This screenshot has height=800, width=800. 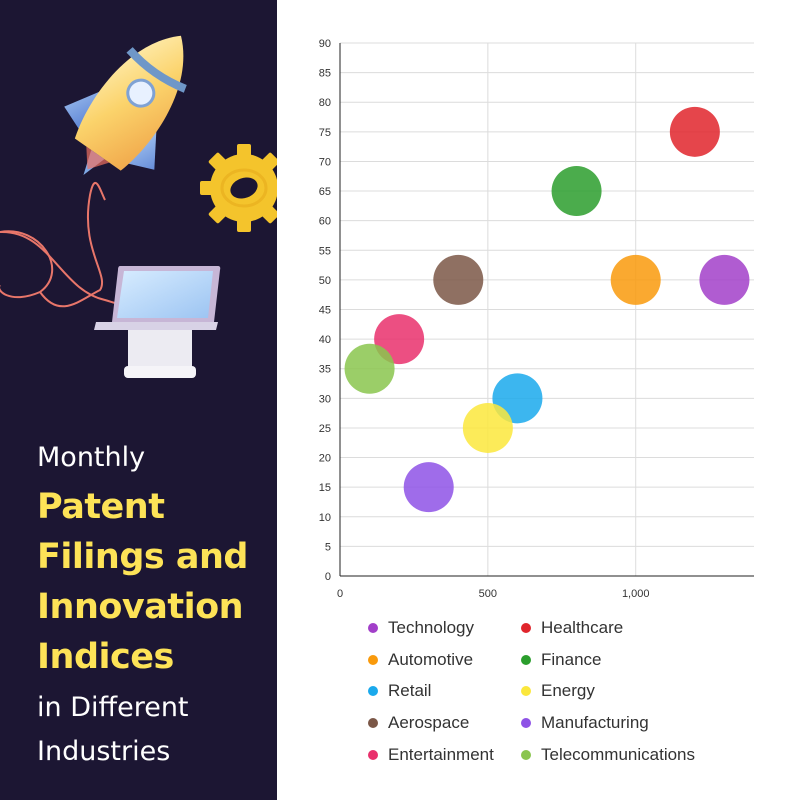 What do you see at coordinates (325, 133) in the screenshot?
I see `y-tick-label: 75` at bounding box center [325, 133].